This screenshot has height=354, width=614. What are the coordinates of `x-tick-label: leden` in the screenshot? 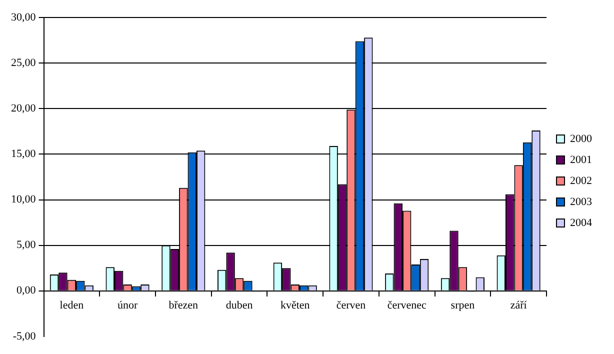 It's located at (72, 305).